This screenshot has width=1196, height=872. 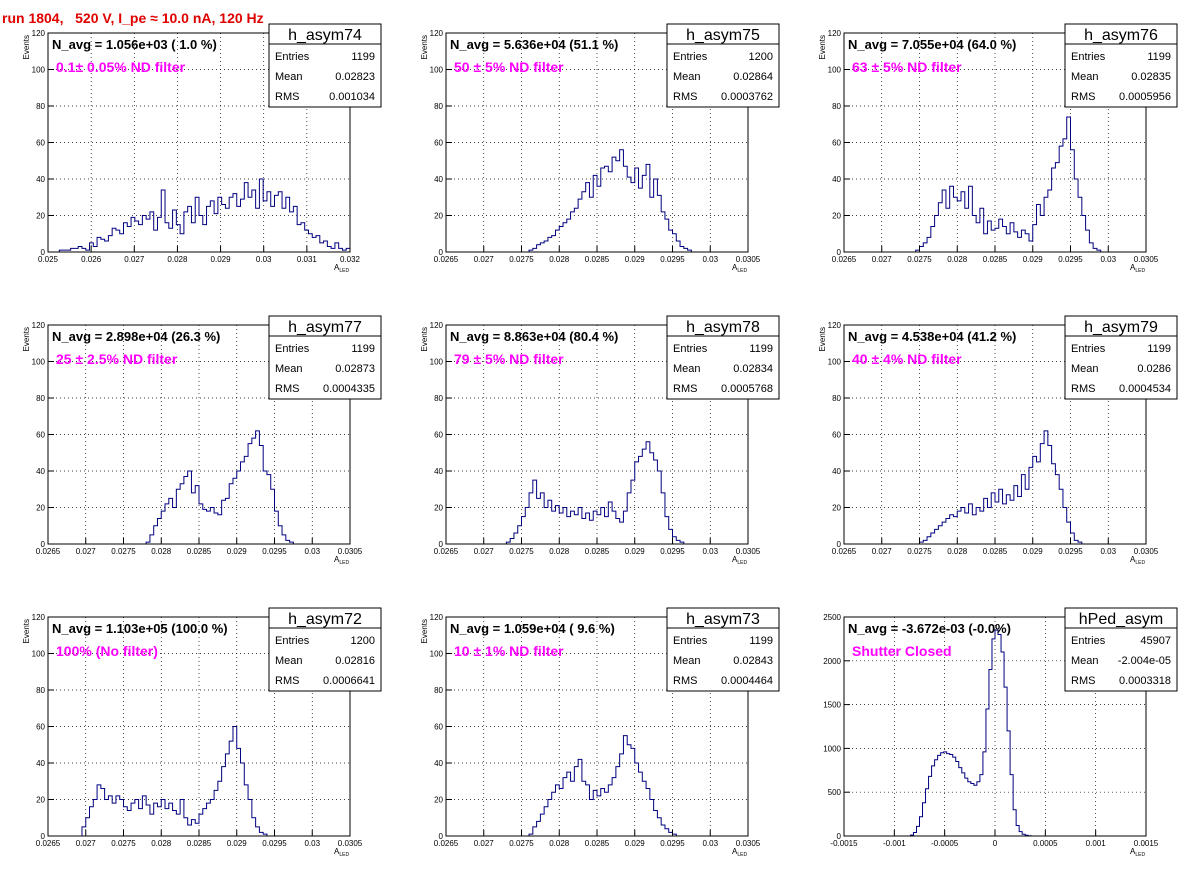 What do you see at coordinates (1146, 843) in the screenshot?
I see `x-tick-label: 0.0015` at bounding box center [1146, 843].